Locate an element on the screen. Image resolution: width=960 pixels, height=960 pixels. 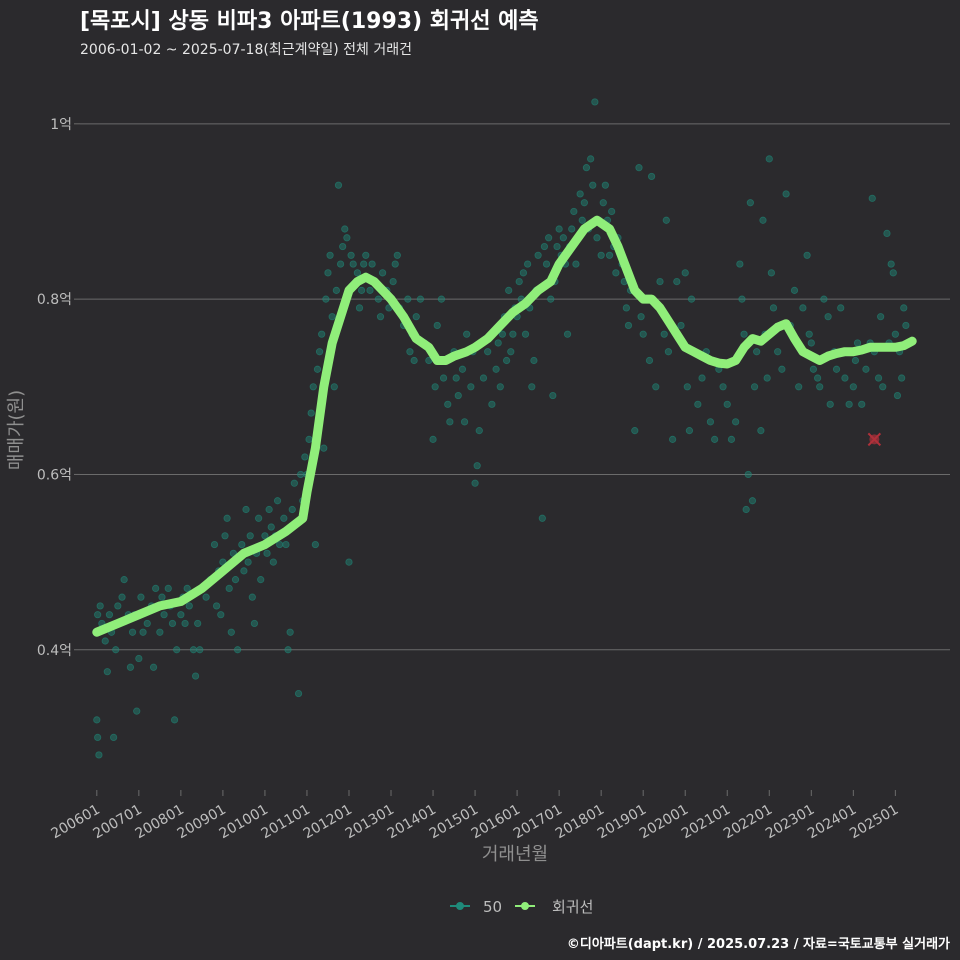
y-tick-label: 0.8억 is located at coordinates (54, 300).